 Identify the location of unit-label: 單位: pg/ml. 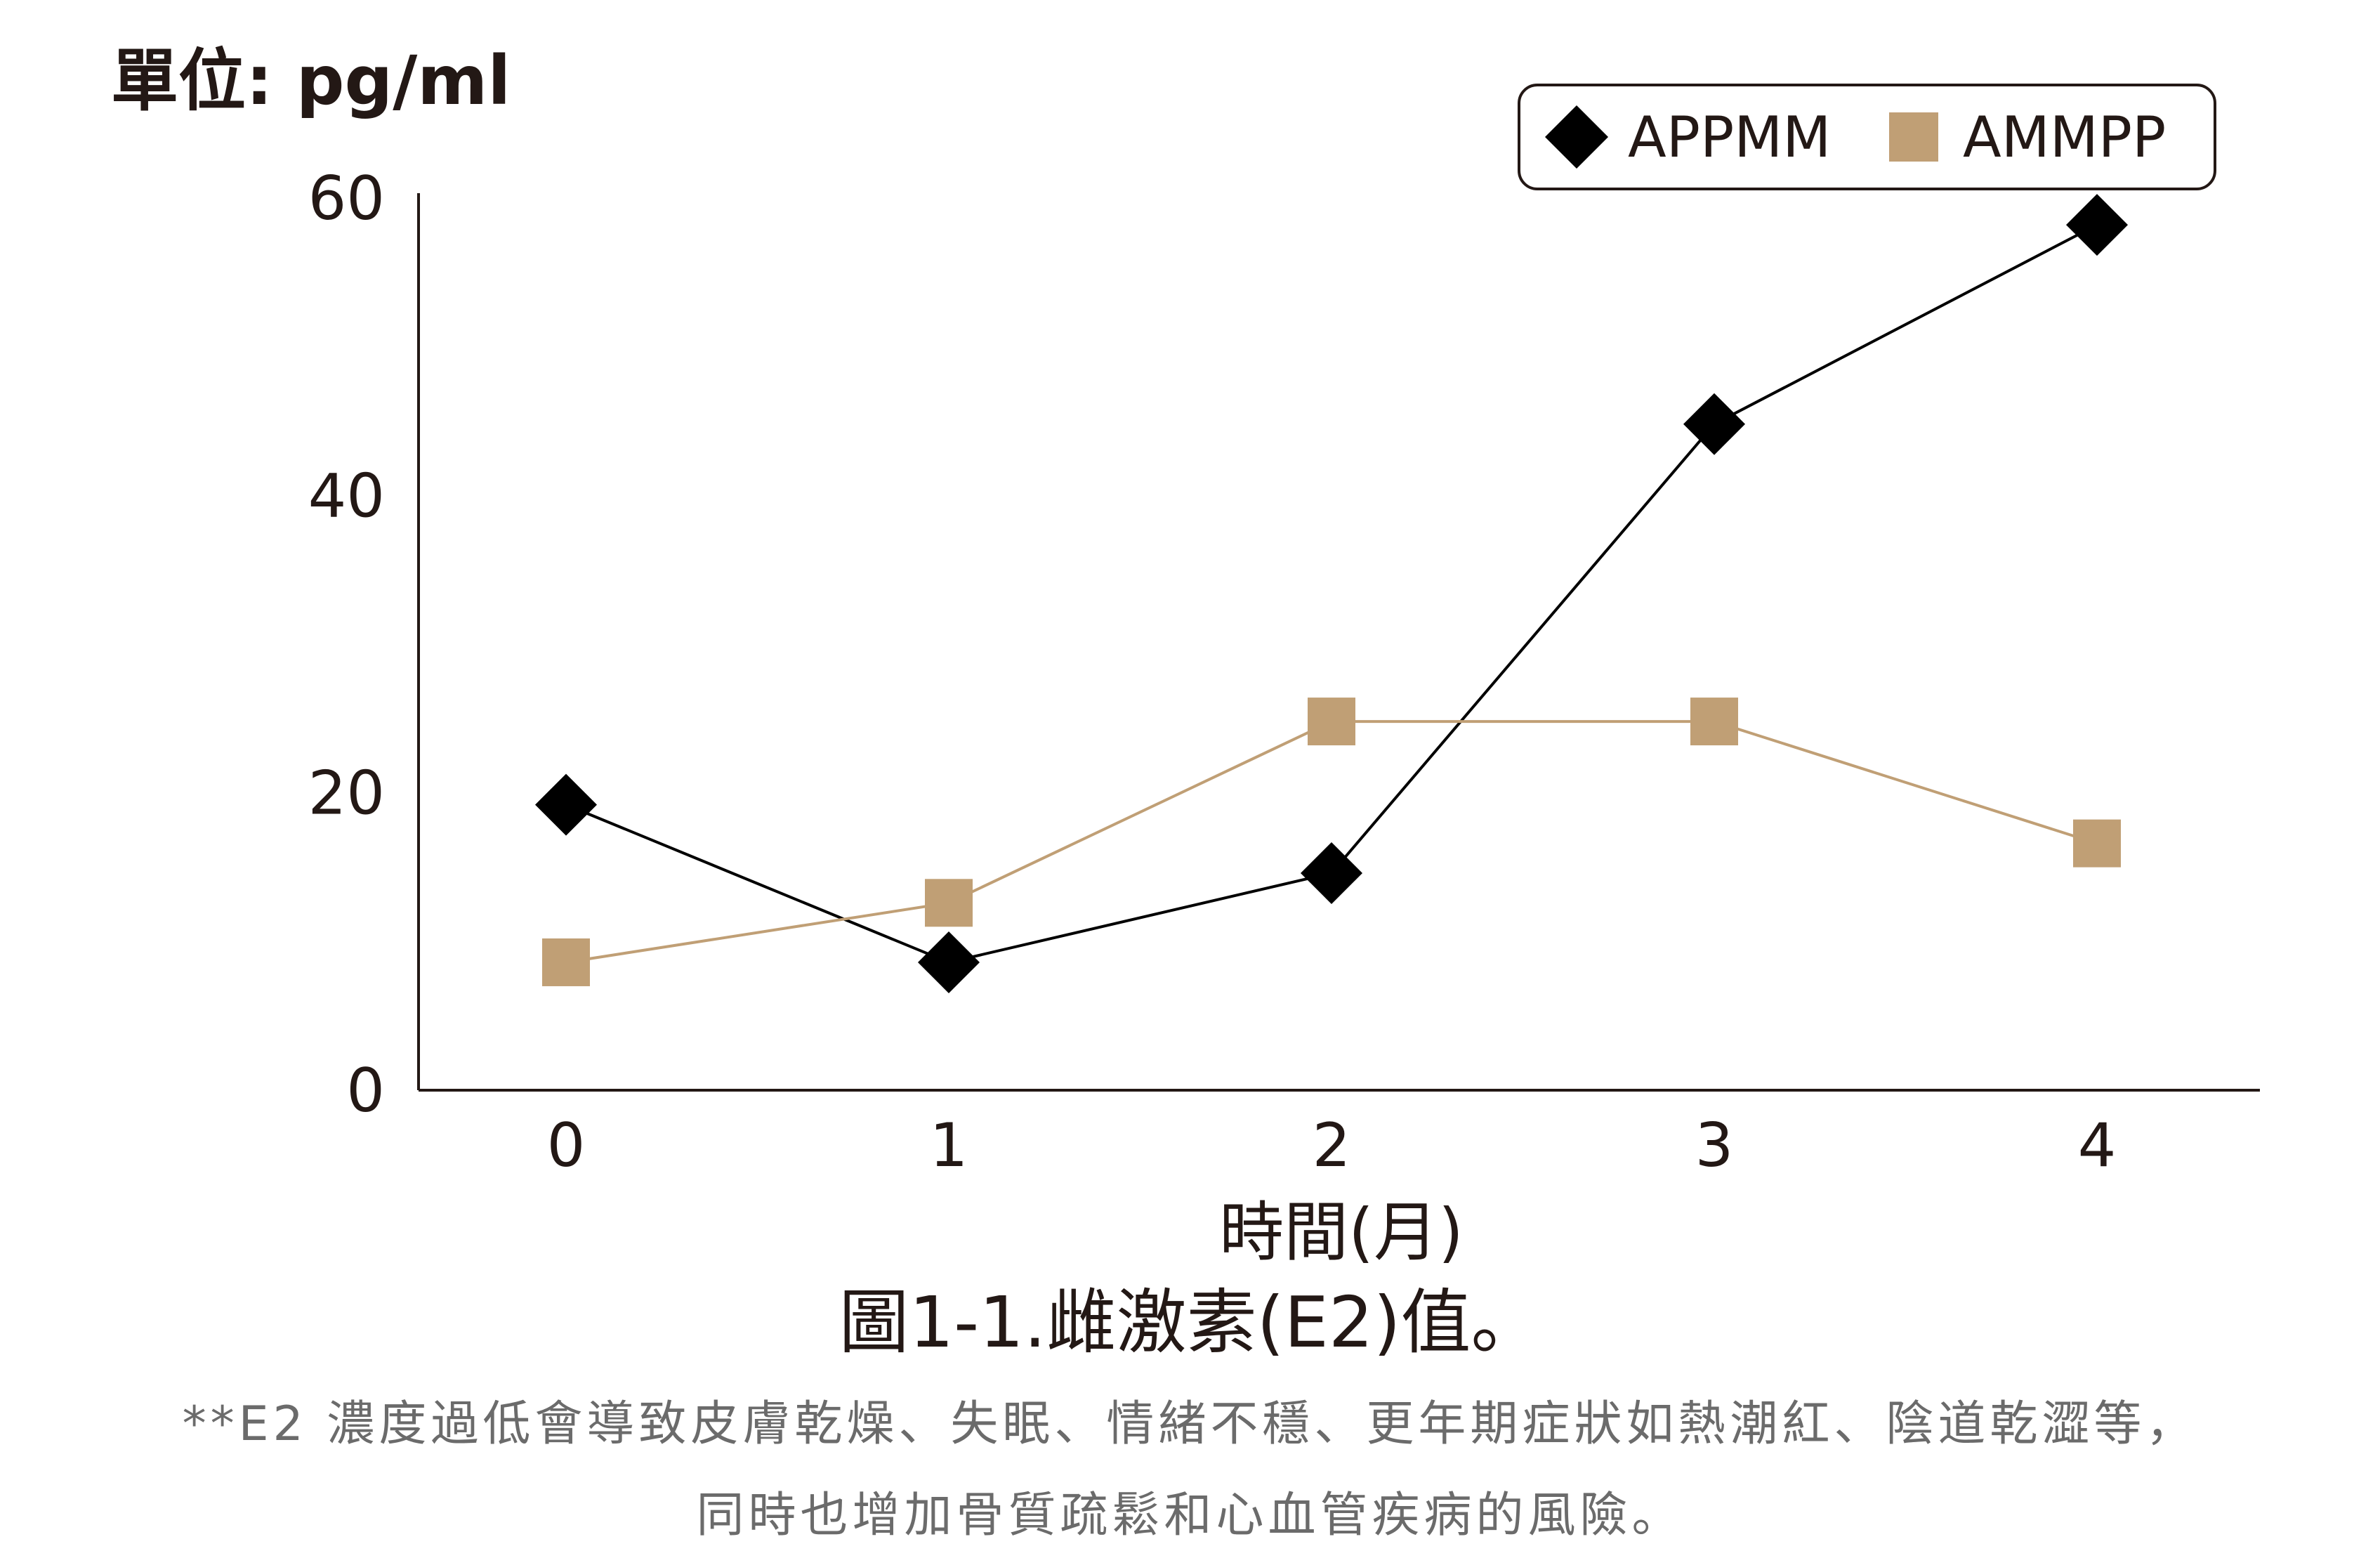
(311, 81).